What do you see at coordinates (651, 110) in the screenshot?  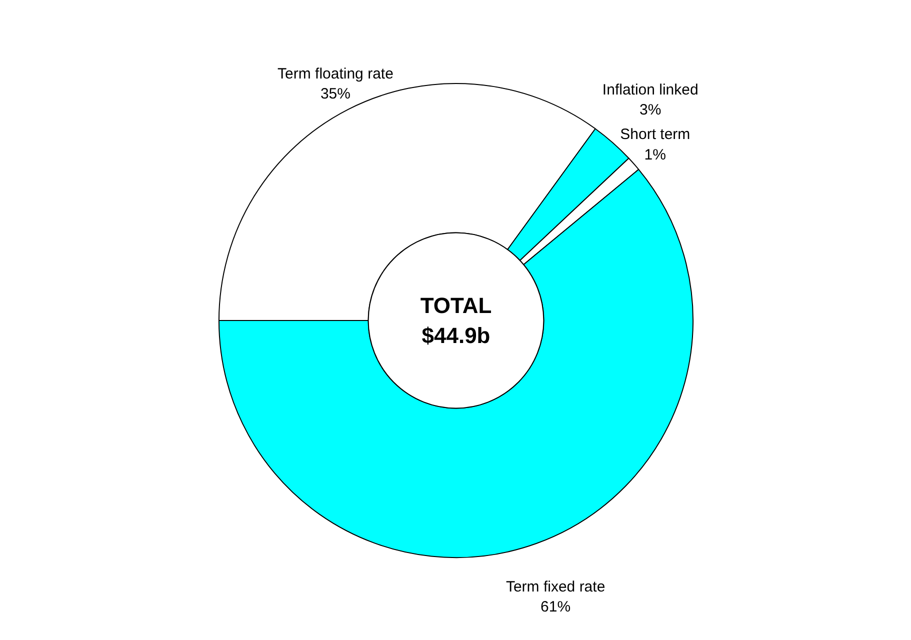 I see `data-label: 3%` at bounding box center [651, 110].